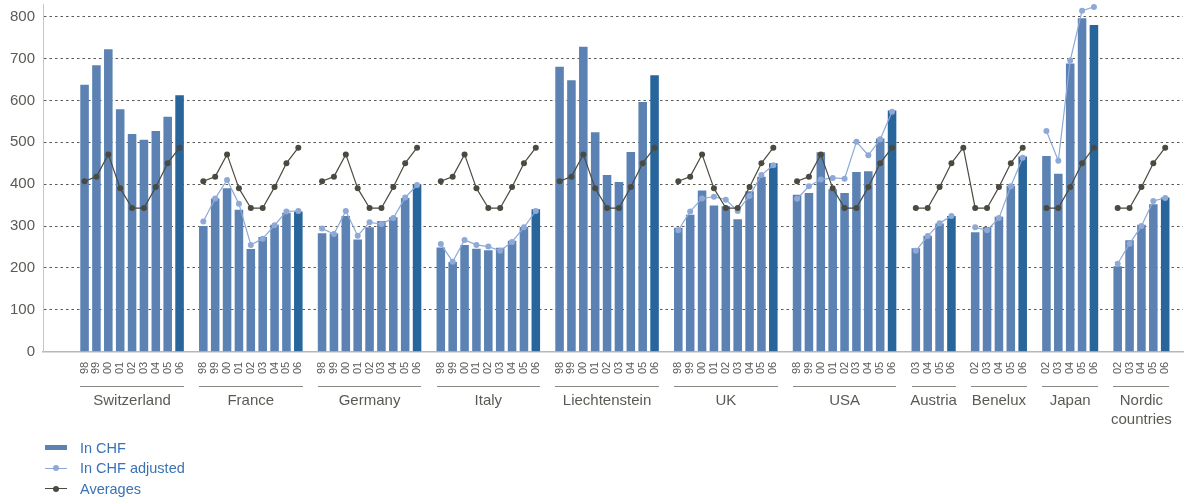  Describe the element at coordinates (132, 468) in the screenshot. I see `legend-label: In CHF adjusted` at that location.